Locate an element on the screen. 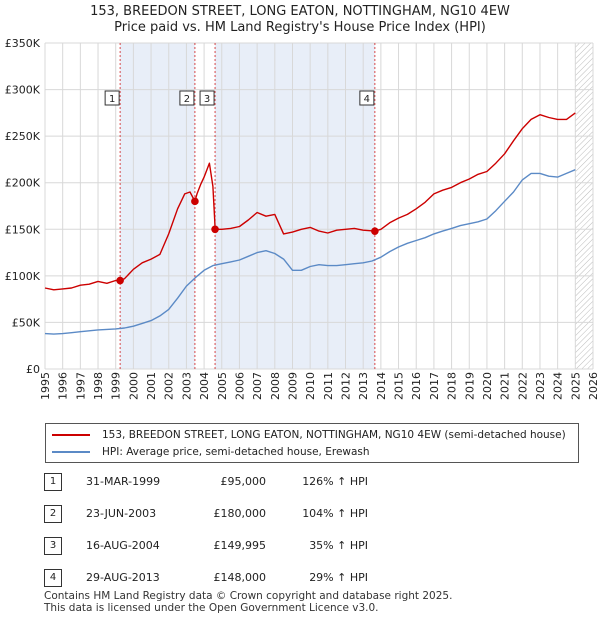  sale-price: £148,000 is located at coordinates (240, 577).